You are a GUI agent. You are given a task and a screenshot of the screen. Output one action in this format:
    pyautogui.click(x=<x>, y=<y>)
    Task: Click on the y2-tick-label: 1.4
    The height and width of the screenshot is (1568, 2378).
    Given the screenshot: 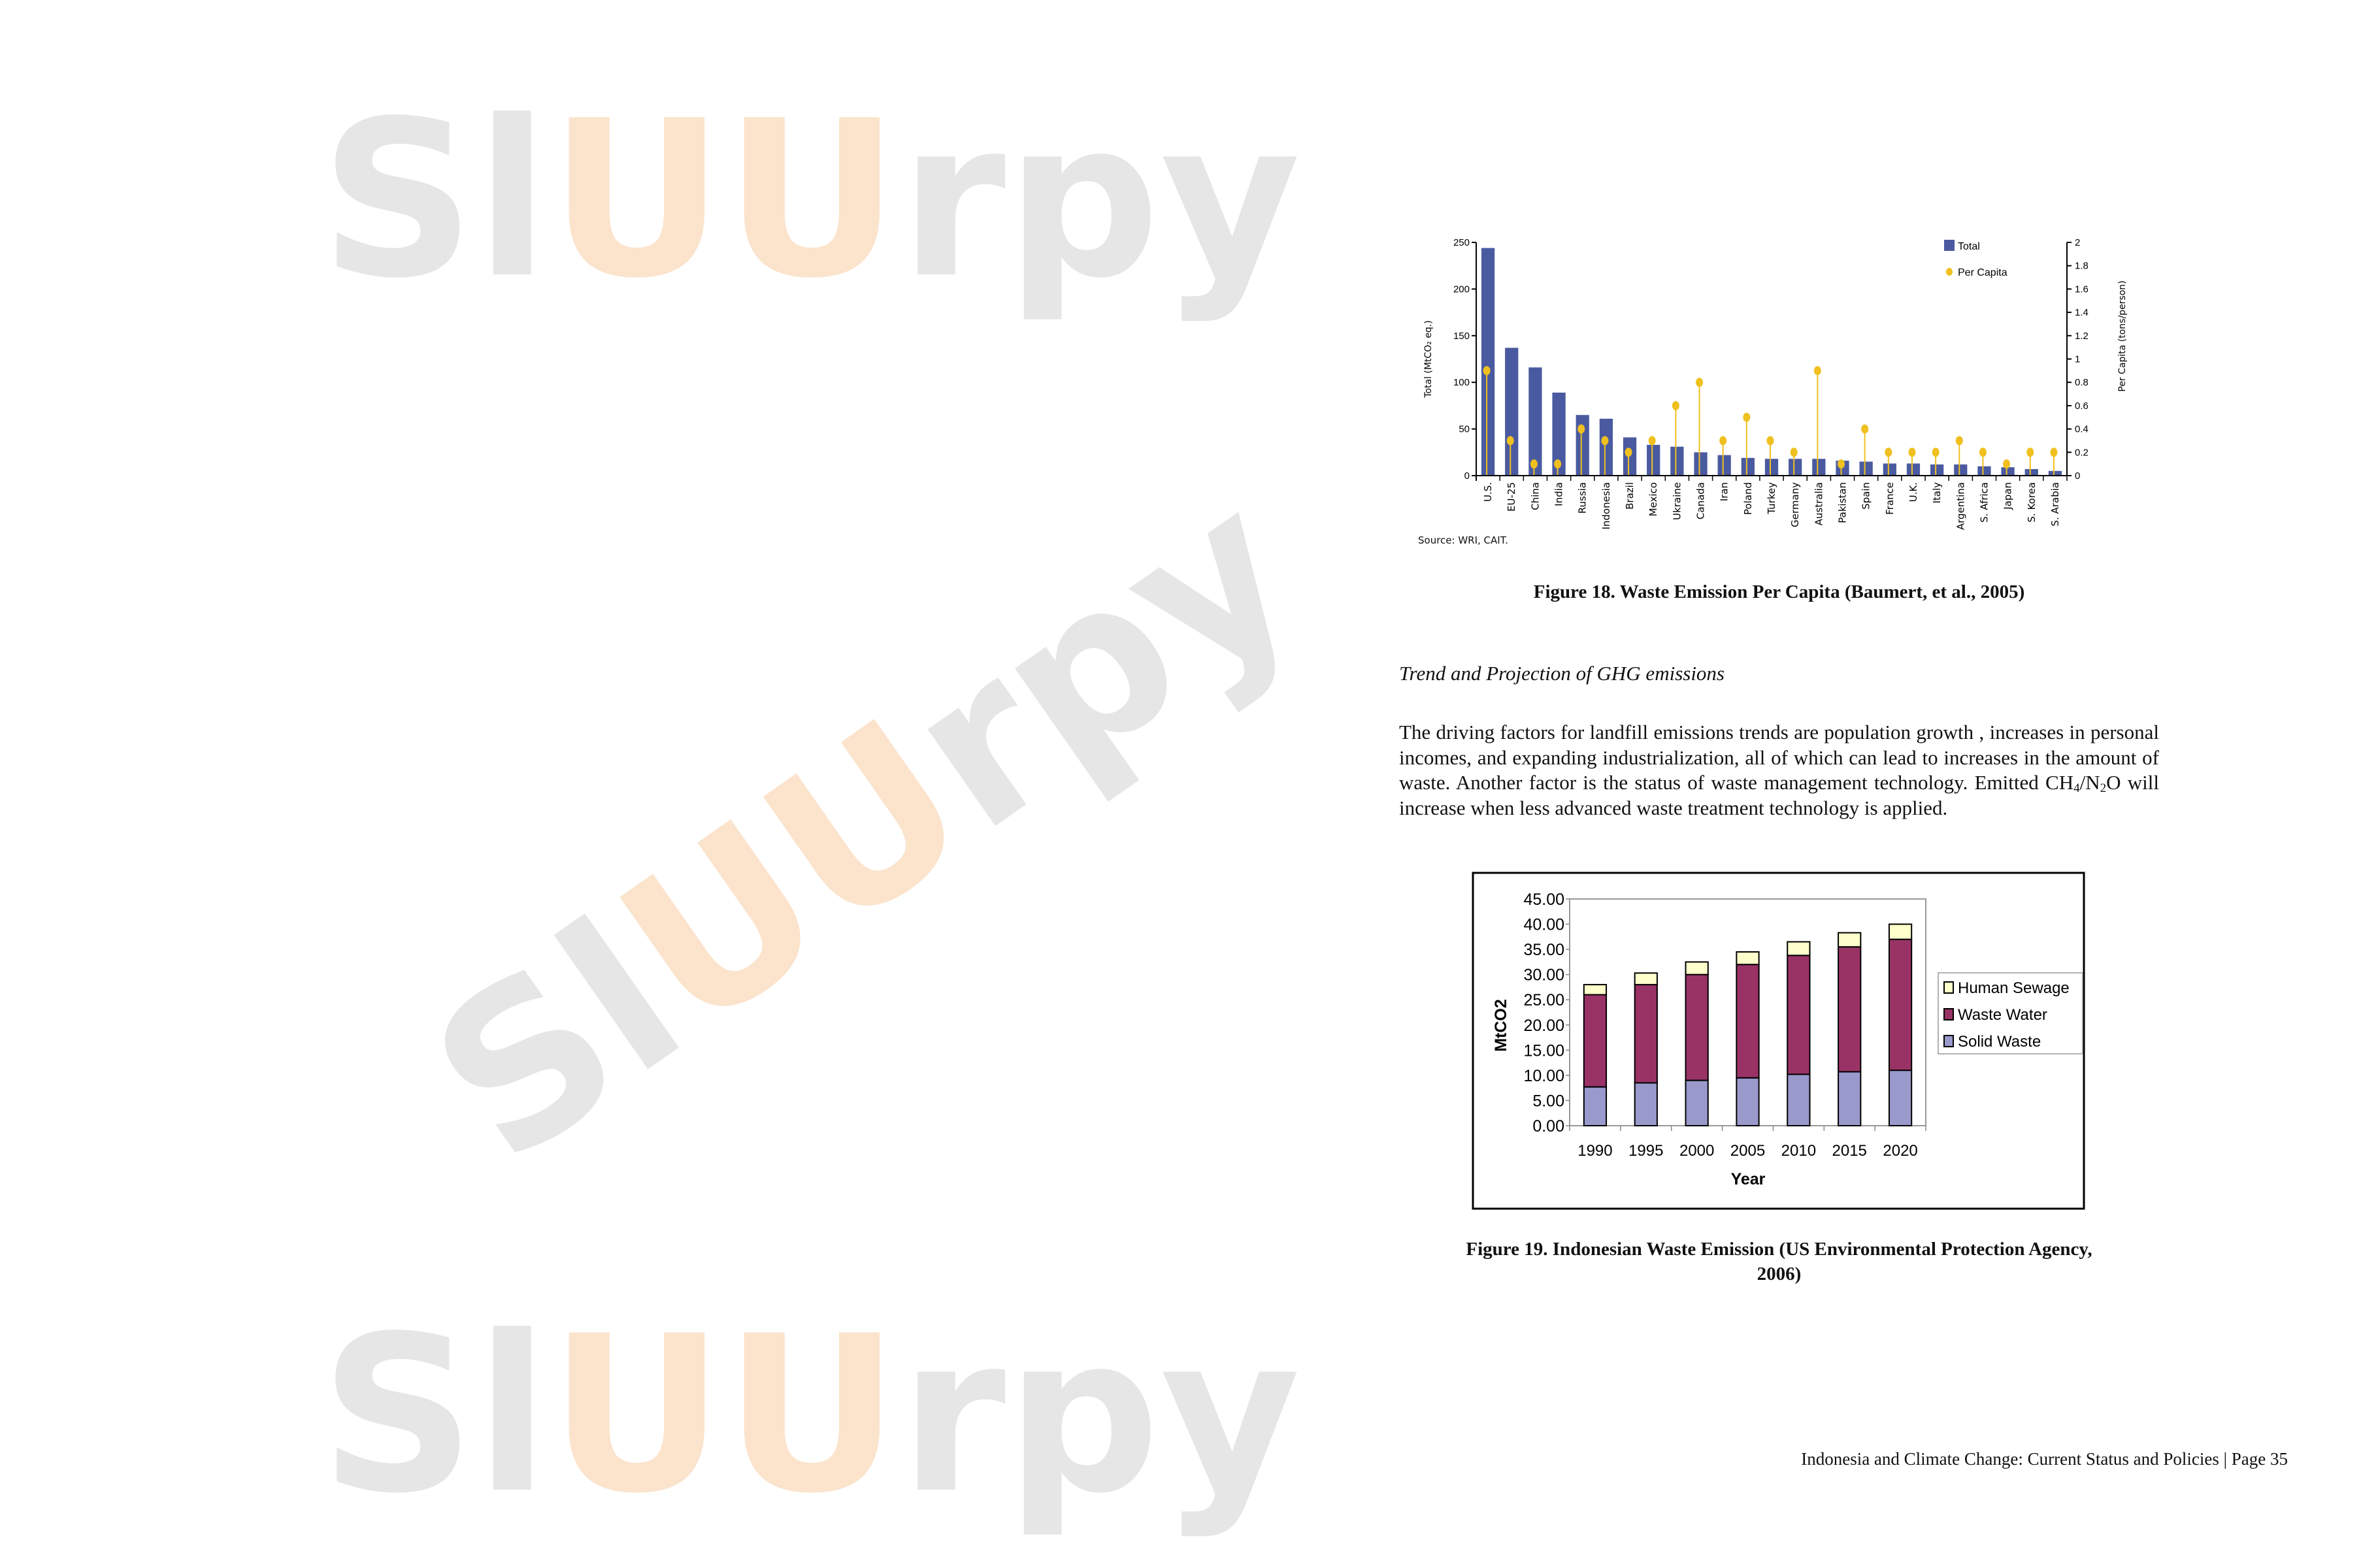 What is the action you would take?
    pyautogui.click(x=2082, y=312)
    